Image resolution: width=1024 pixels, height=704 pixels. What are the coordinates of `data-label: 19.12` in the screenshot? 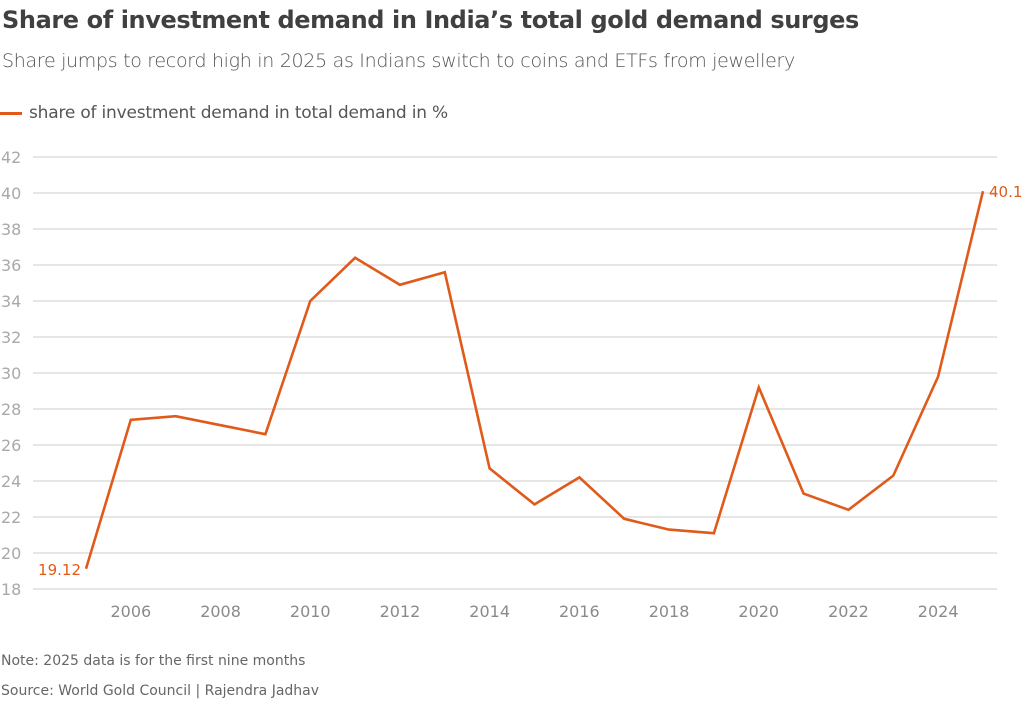 It's located at (59, 570).